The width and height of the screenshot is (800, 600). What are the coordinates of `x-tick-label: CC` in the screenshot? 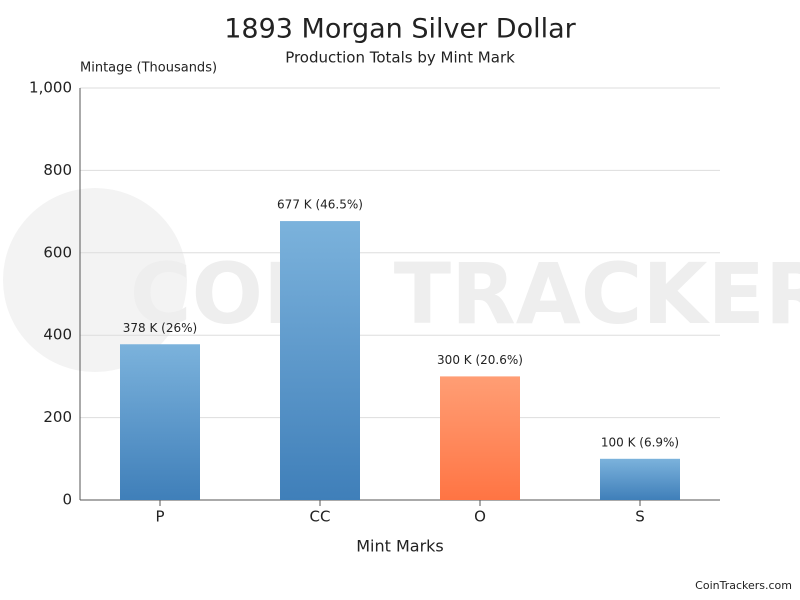 It's located at (320, 517).